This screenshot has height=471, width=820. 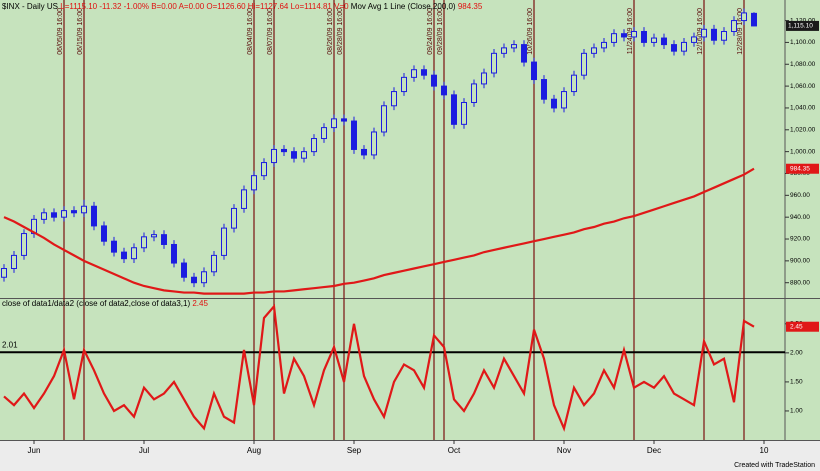 What do you see at coordinates (440, 31) in the screenshot?
I see `event-label: 09/28/09 16:00` at bounding box center [440, 31].